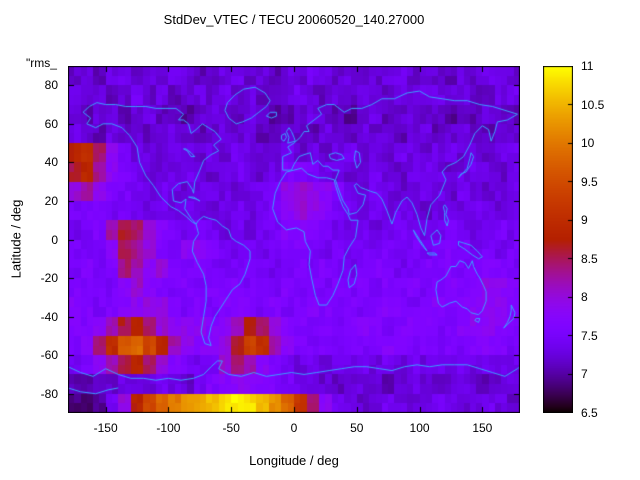  What do you see at coordinates (51, 123) in the screenshot?
I see `y-tick-label: 60` at bounding box center [51, 123].